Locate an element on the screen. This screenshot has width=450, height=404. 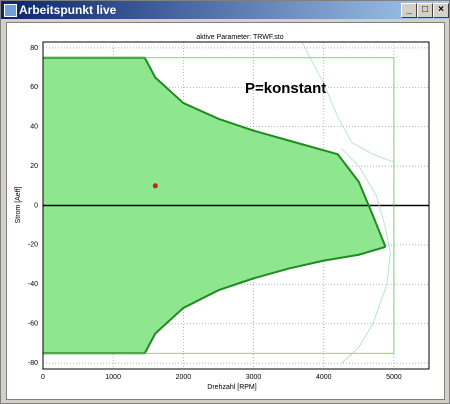
y-axis-label: Strom [Aeff] is located at coordinates (18, 205).